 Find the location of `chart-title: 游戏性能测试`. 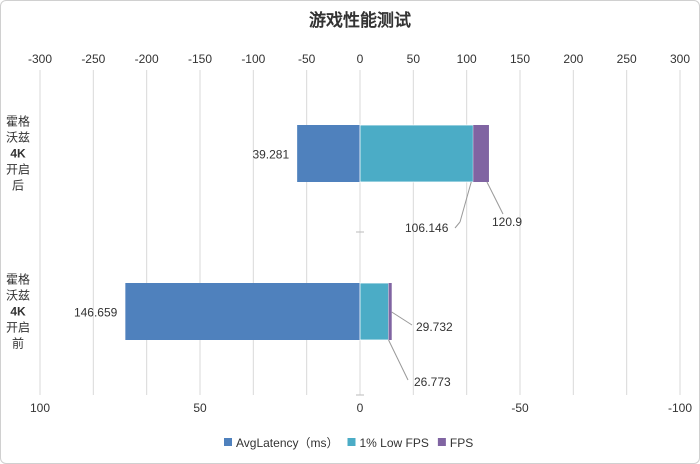

chart-title: 游戏性能测试 is located at coordinates (360, 20).